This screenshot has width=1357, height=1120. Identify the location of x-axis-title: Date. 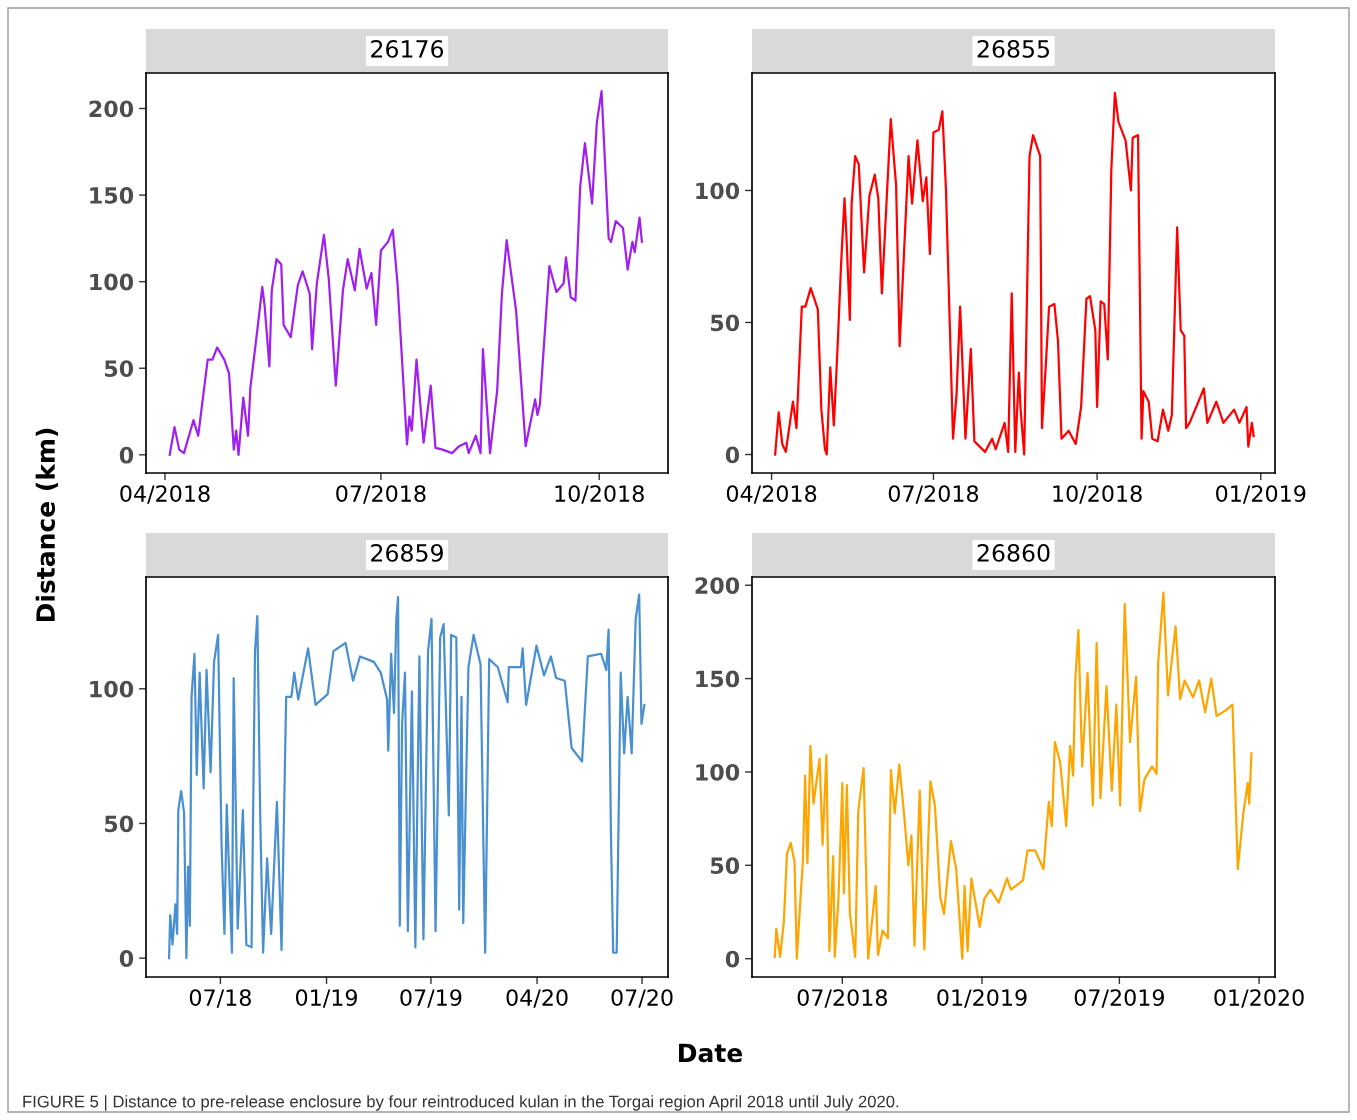
(711, 1053).